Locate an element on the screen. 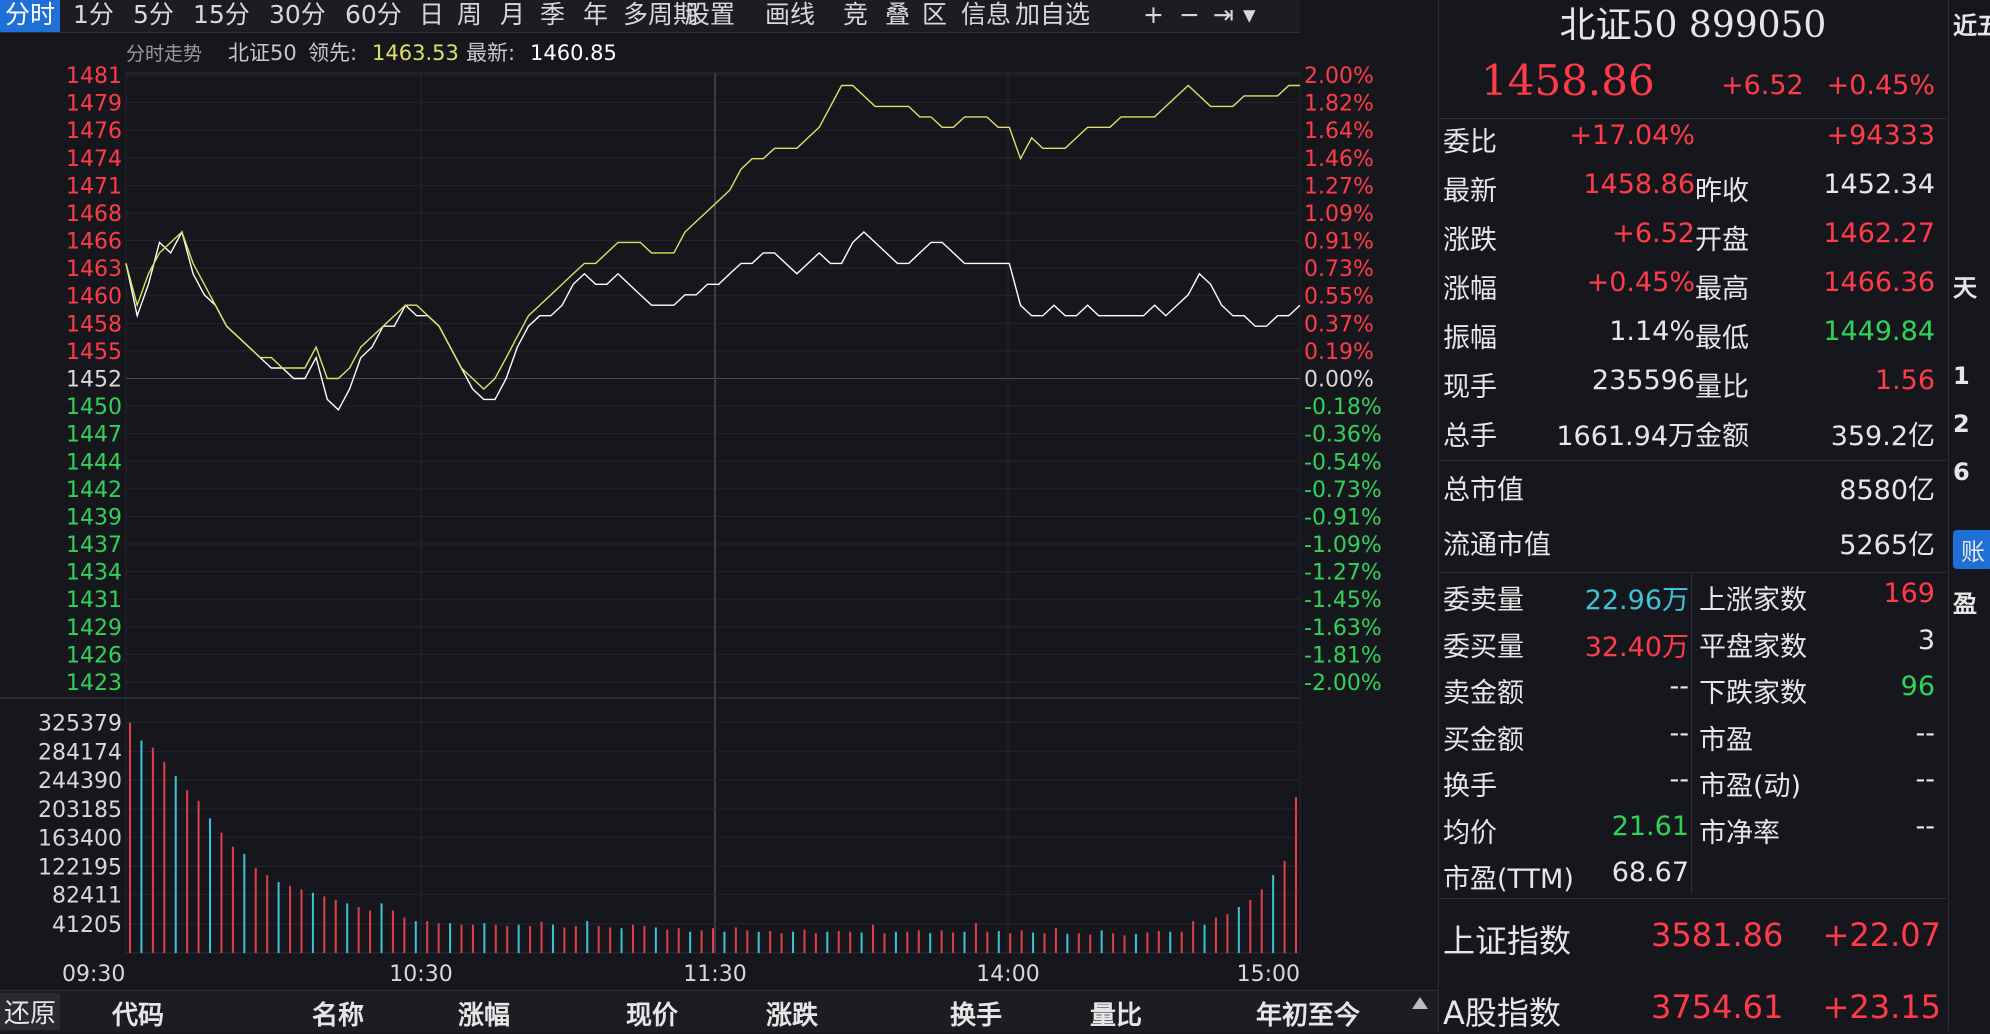  column-header-0: 代码 is located at coordinates (138, 1016).